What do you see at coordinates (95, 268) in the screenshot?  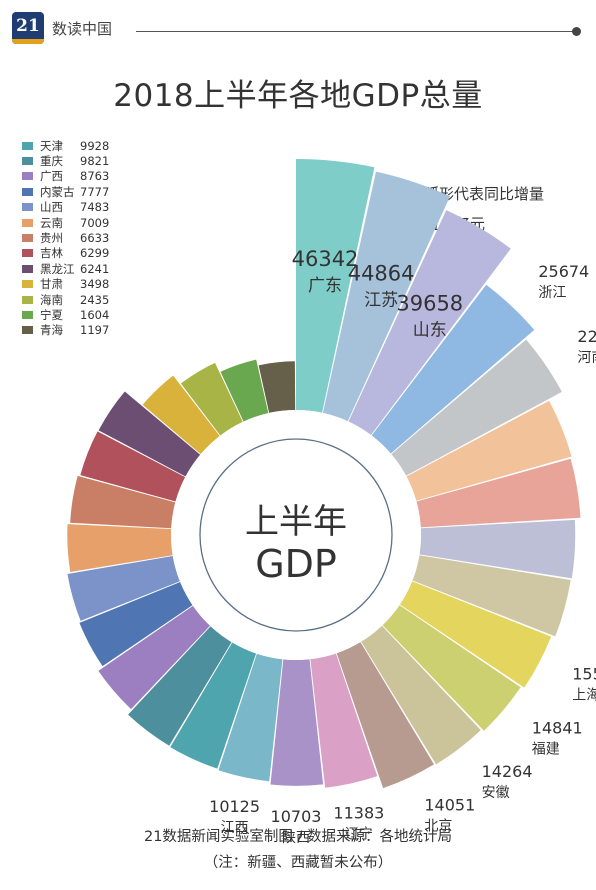 I see `legend-value: 6241` at bounding box center [95, 268].